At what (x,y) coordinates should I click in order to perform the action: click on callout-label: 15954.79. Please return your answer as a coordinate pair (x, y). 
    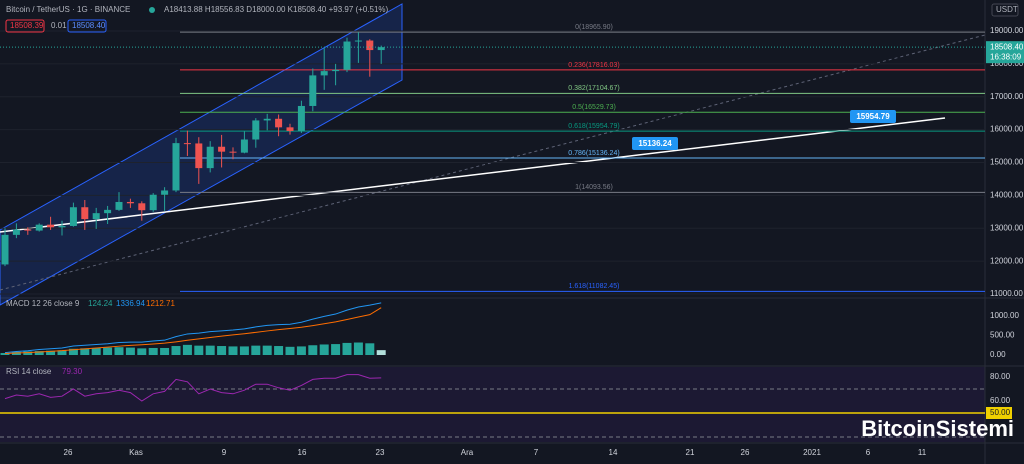
    Looking at the image, I should click on (873, 116).